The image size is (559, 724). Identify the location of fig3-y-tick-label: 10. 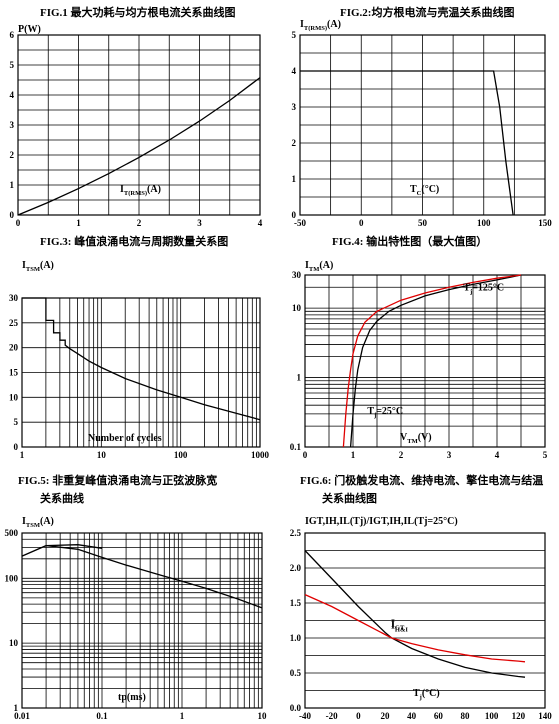
(14, 397).